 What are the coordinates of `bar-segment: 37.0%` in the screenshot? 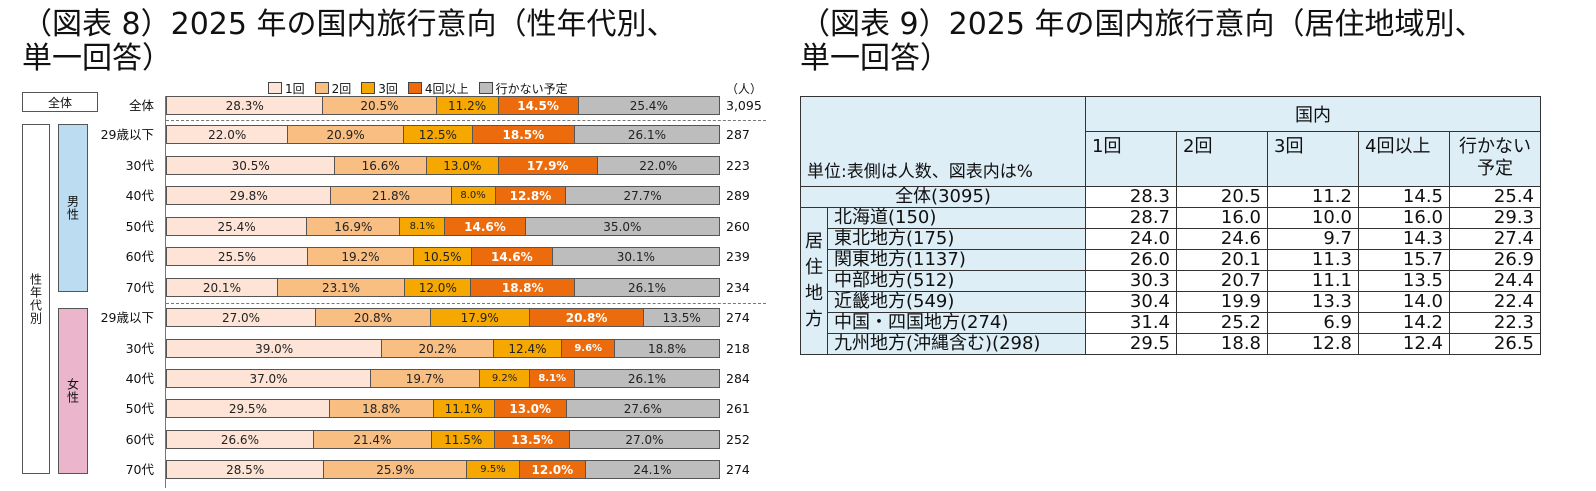 It's located at (269, 378).